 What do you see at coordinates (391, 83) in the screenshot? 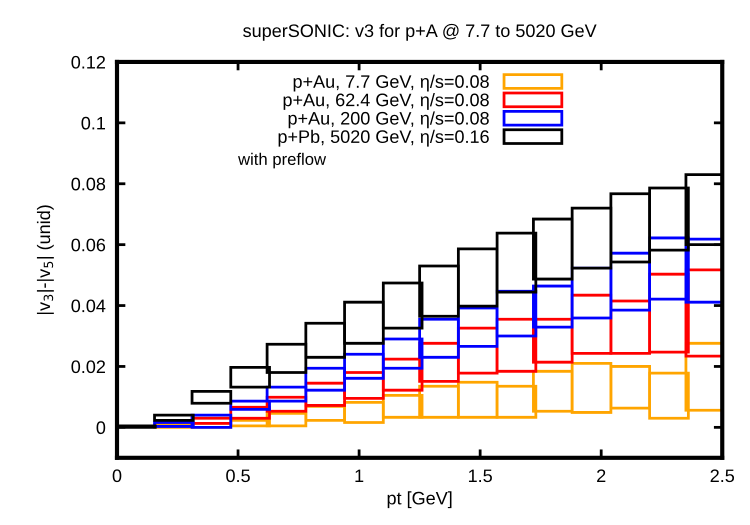
I see `legend-label: p+Au, 7.7 GeV, η/s=0.08` at bounding box center [391, 83].